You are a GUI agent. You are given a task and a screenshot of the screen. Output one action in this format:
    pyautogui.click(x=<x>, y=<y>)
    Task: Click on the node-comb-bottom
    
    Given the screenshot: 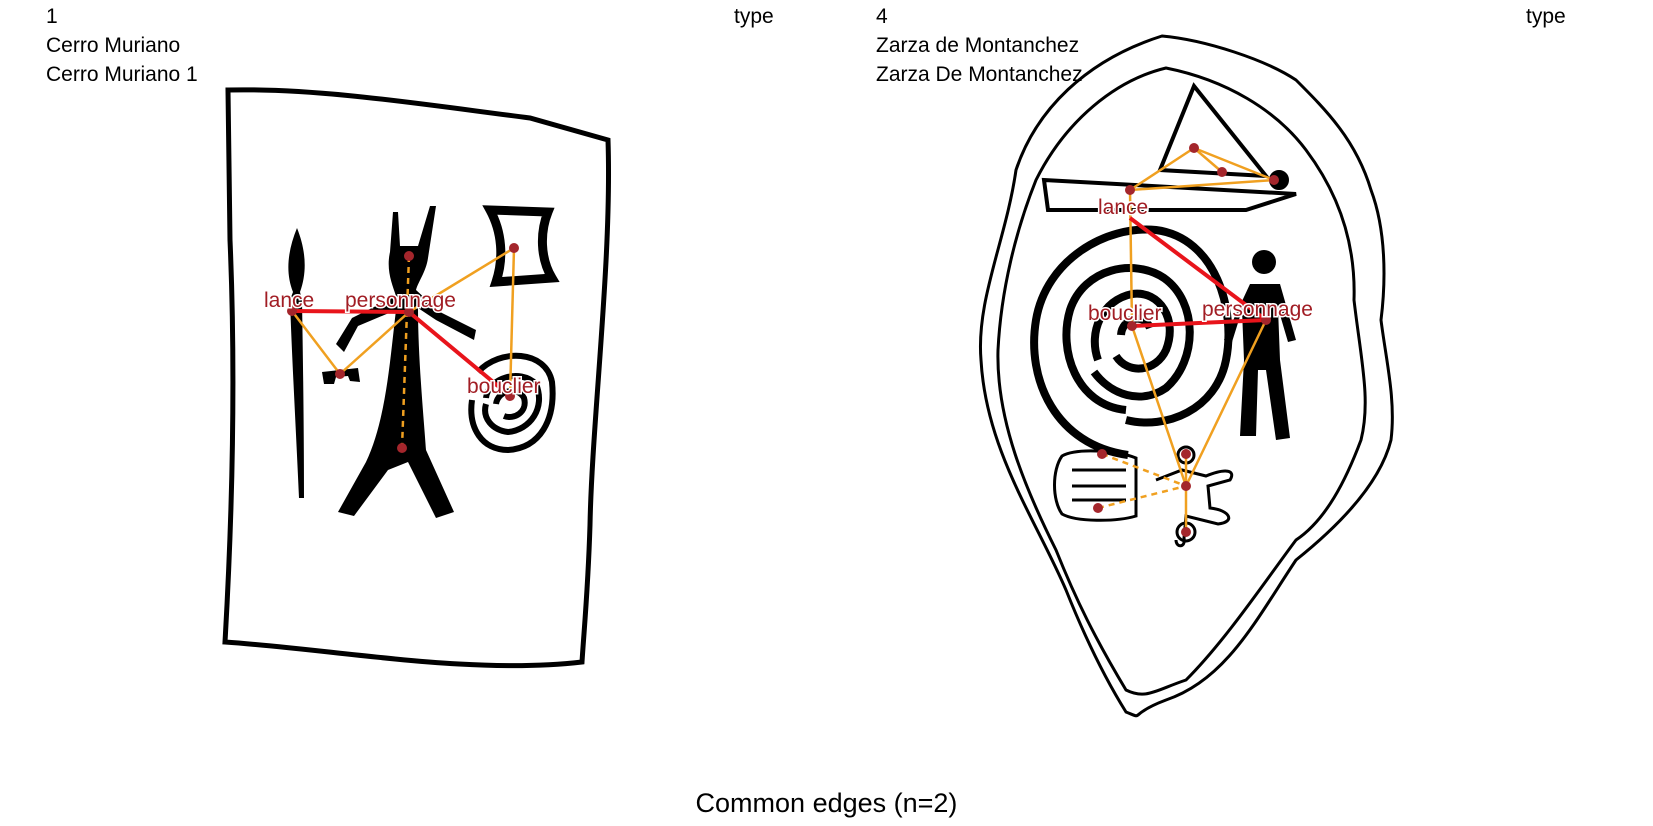 What is the action you would take?
    pyautogui.click(x=1186, y=532)
    